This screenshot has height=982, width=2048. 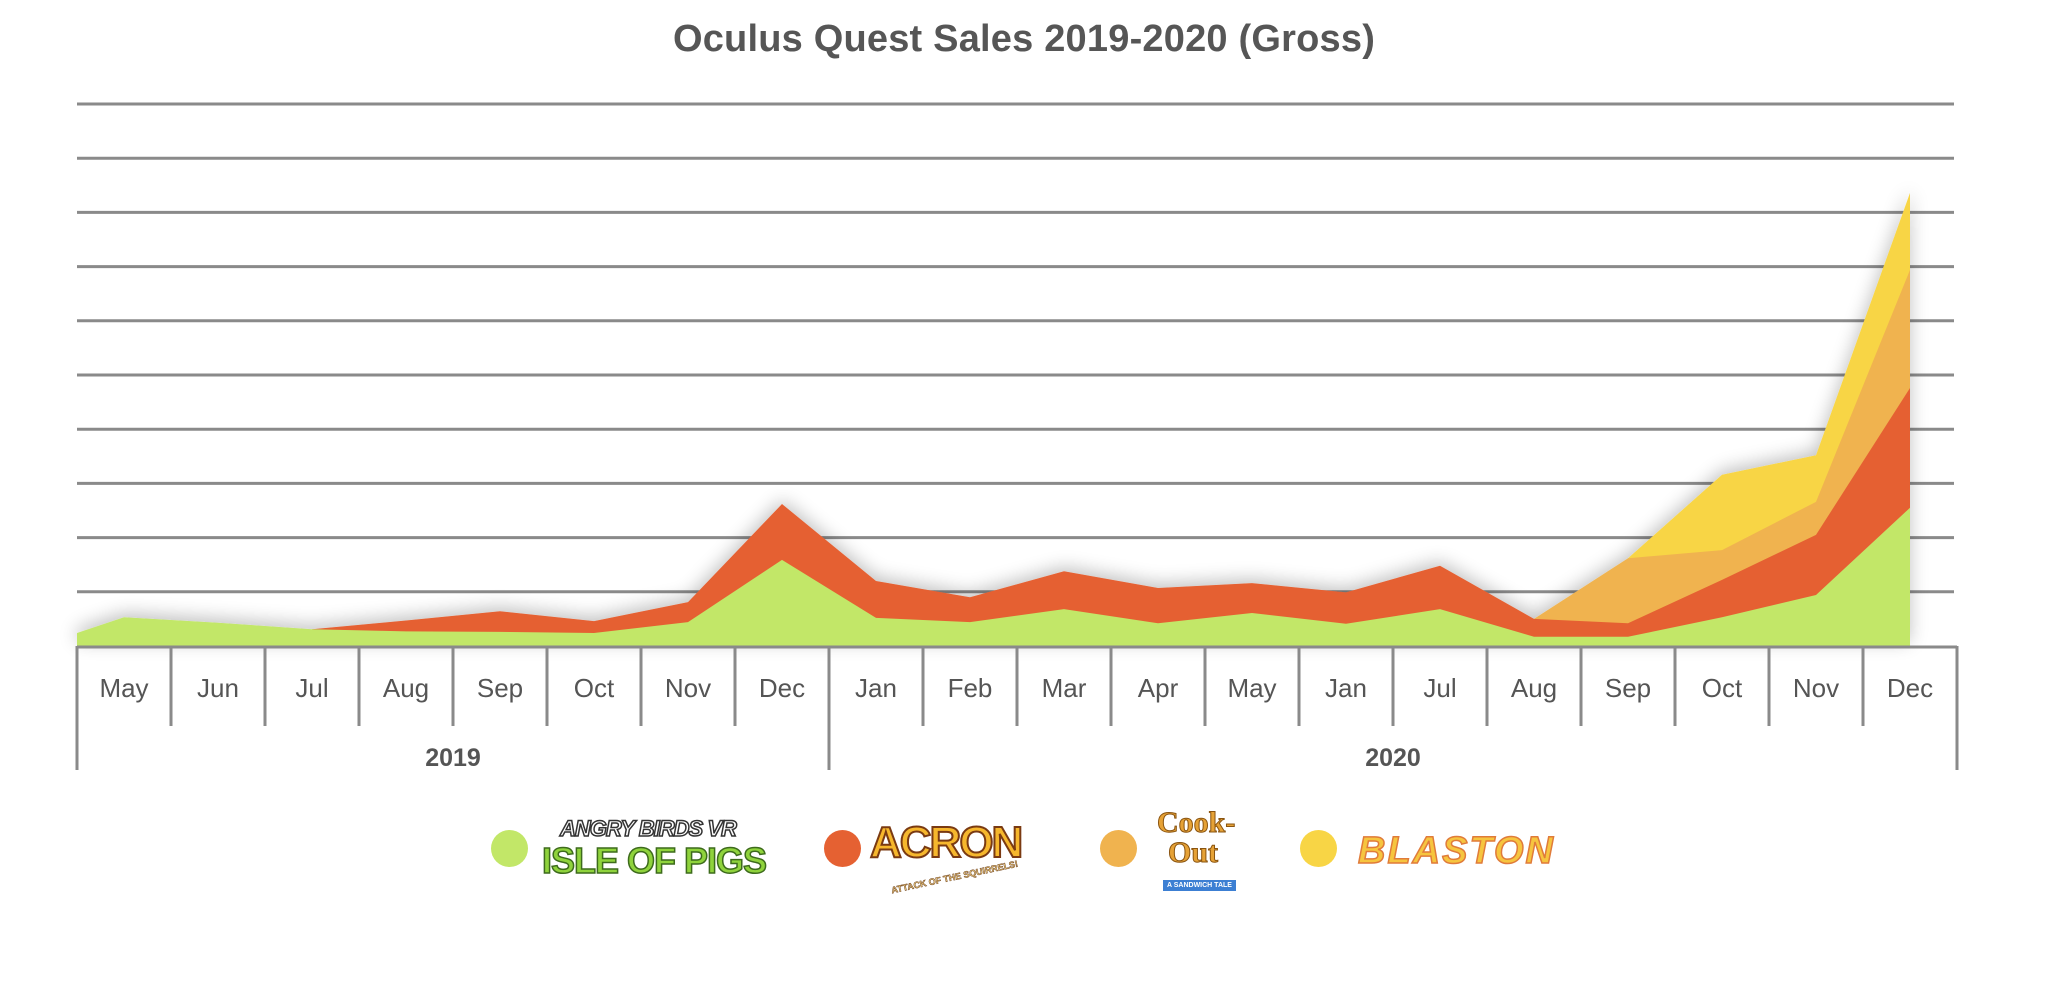 What do you see at coordinates (1193, 853) in the screenshot?
I see `cook-out-logo: Out` at bounding box center [1193, 853].